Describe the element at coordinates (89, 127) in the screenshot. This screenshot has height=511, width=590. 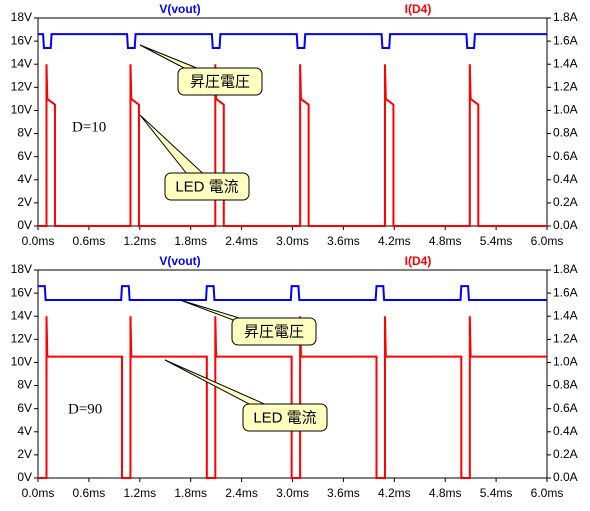
I see `annotation: D=10` at that location.